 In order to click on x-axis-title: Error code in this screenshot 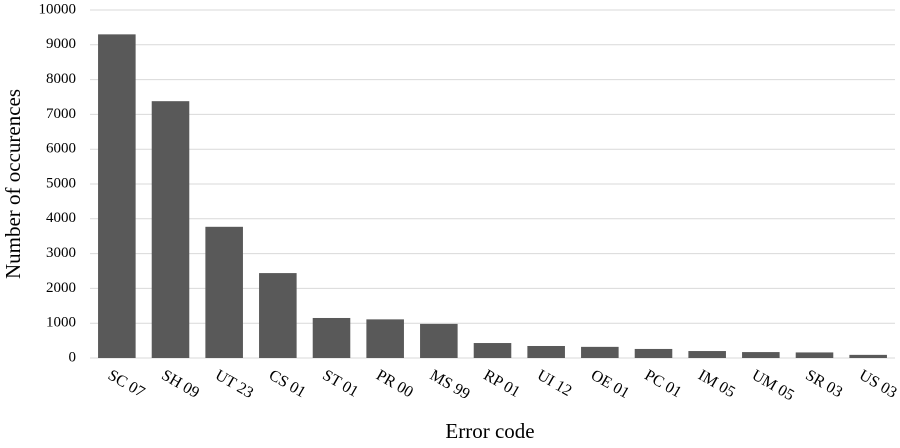, I will do `click(489, 431)`.